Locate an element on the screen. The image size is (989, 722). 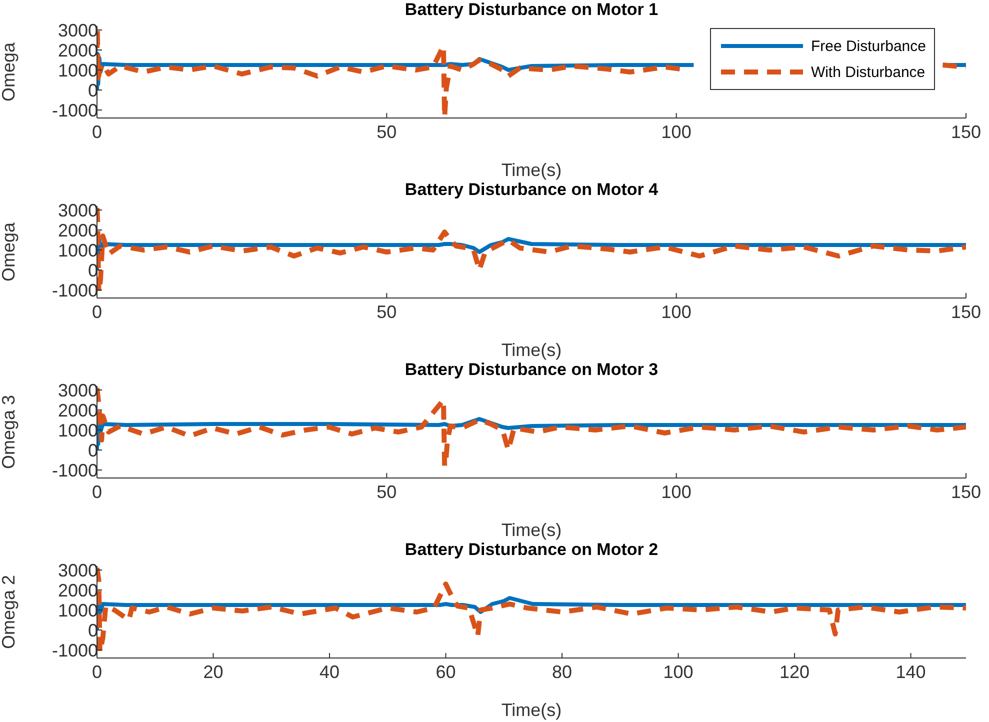
chart-title: Battery Disturbance on Motor 1 is located at coordinates (532, 10).